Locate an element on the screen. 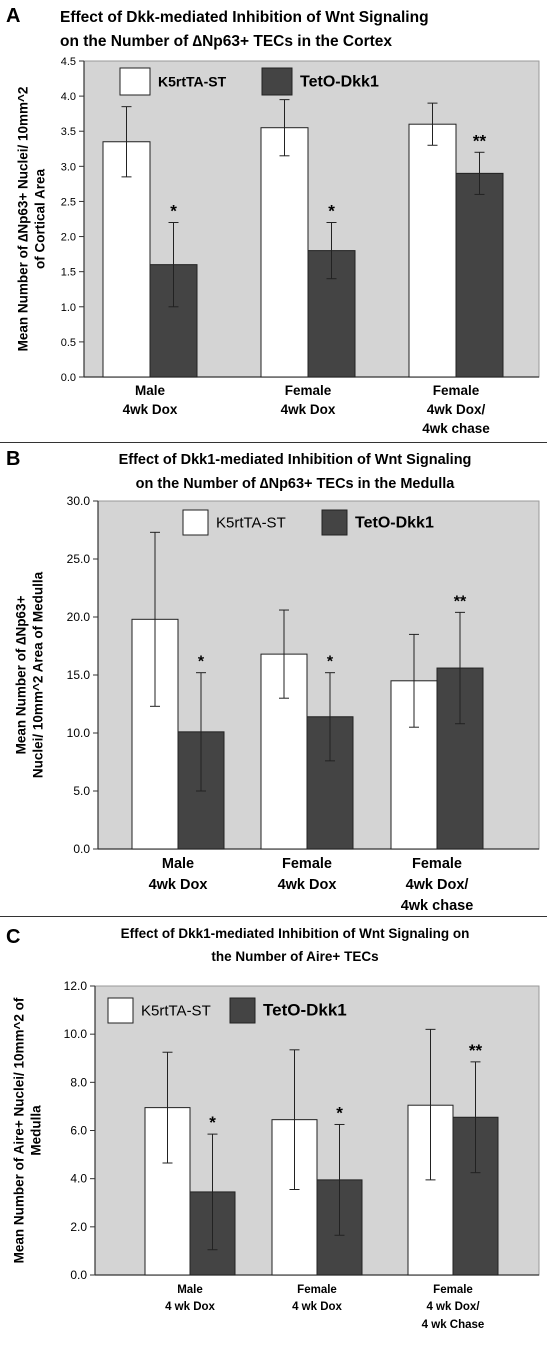 This screenshot has height=1366, width=547. y-tick-label: 1.5 is located at coordinates (68, 273).